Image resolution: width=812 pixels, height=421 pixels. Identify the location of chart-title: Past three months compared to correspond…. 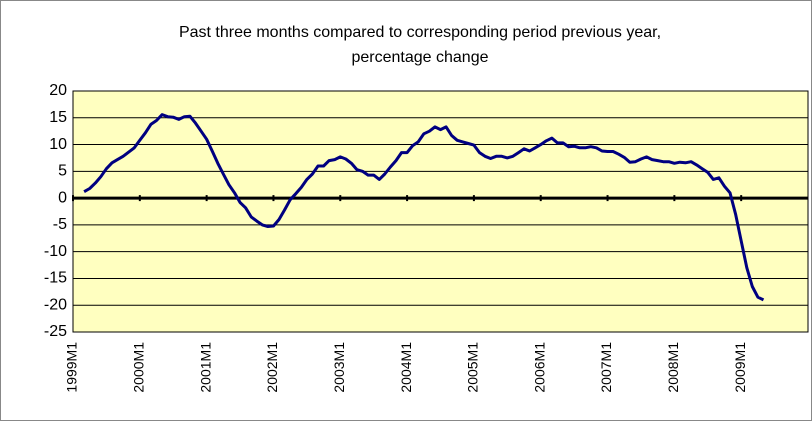
(420, 32).